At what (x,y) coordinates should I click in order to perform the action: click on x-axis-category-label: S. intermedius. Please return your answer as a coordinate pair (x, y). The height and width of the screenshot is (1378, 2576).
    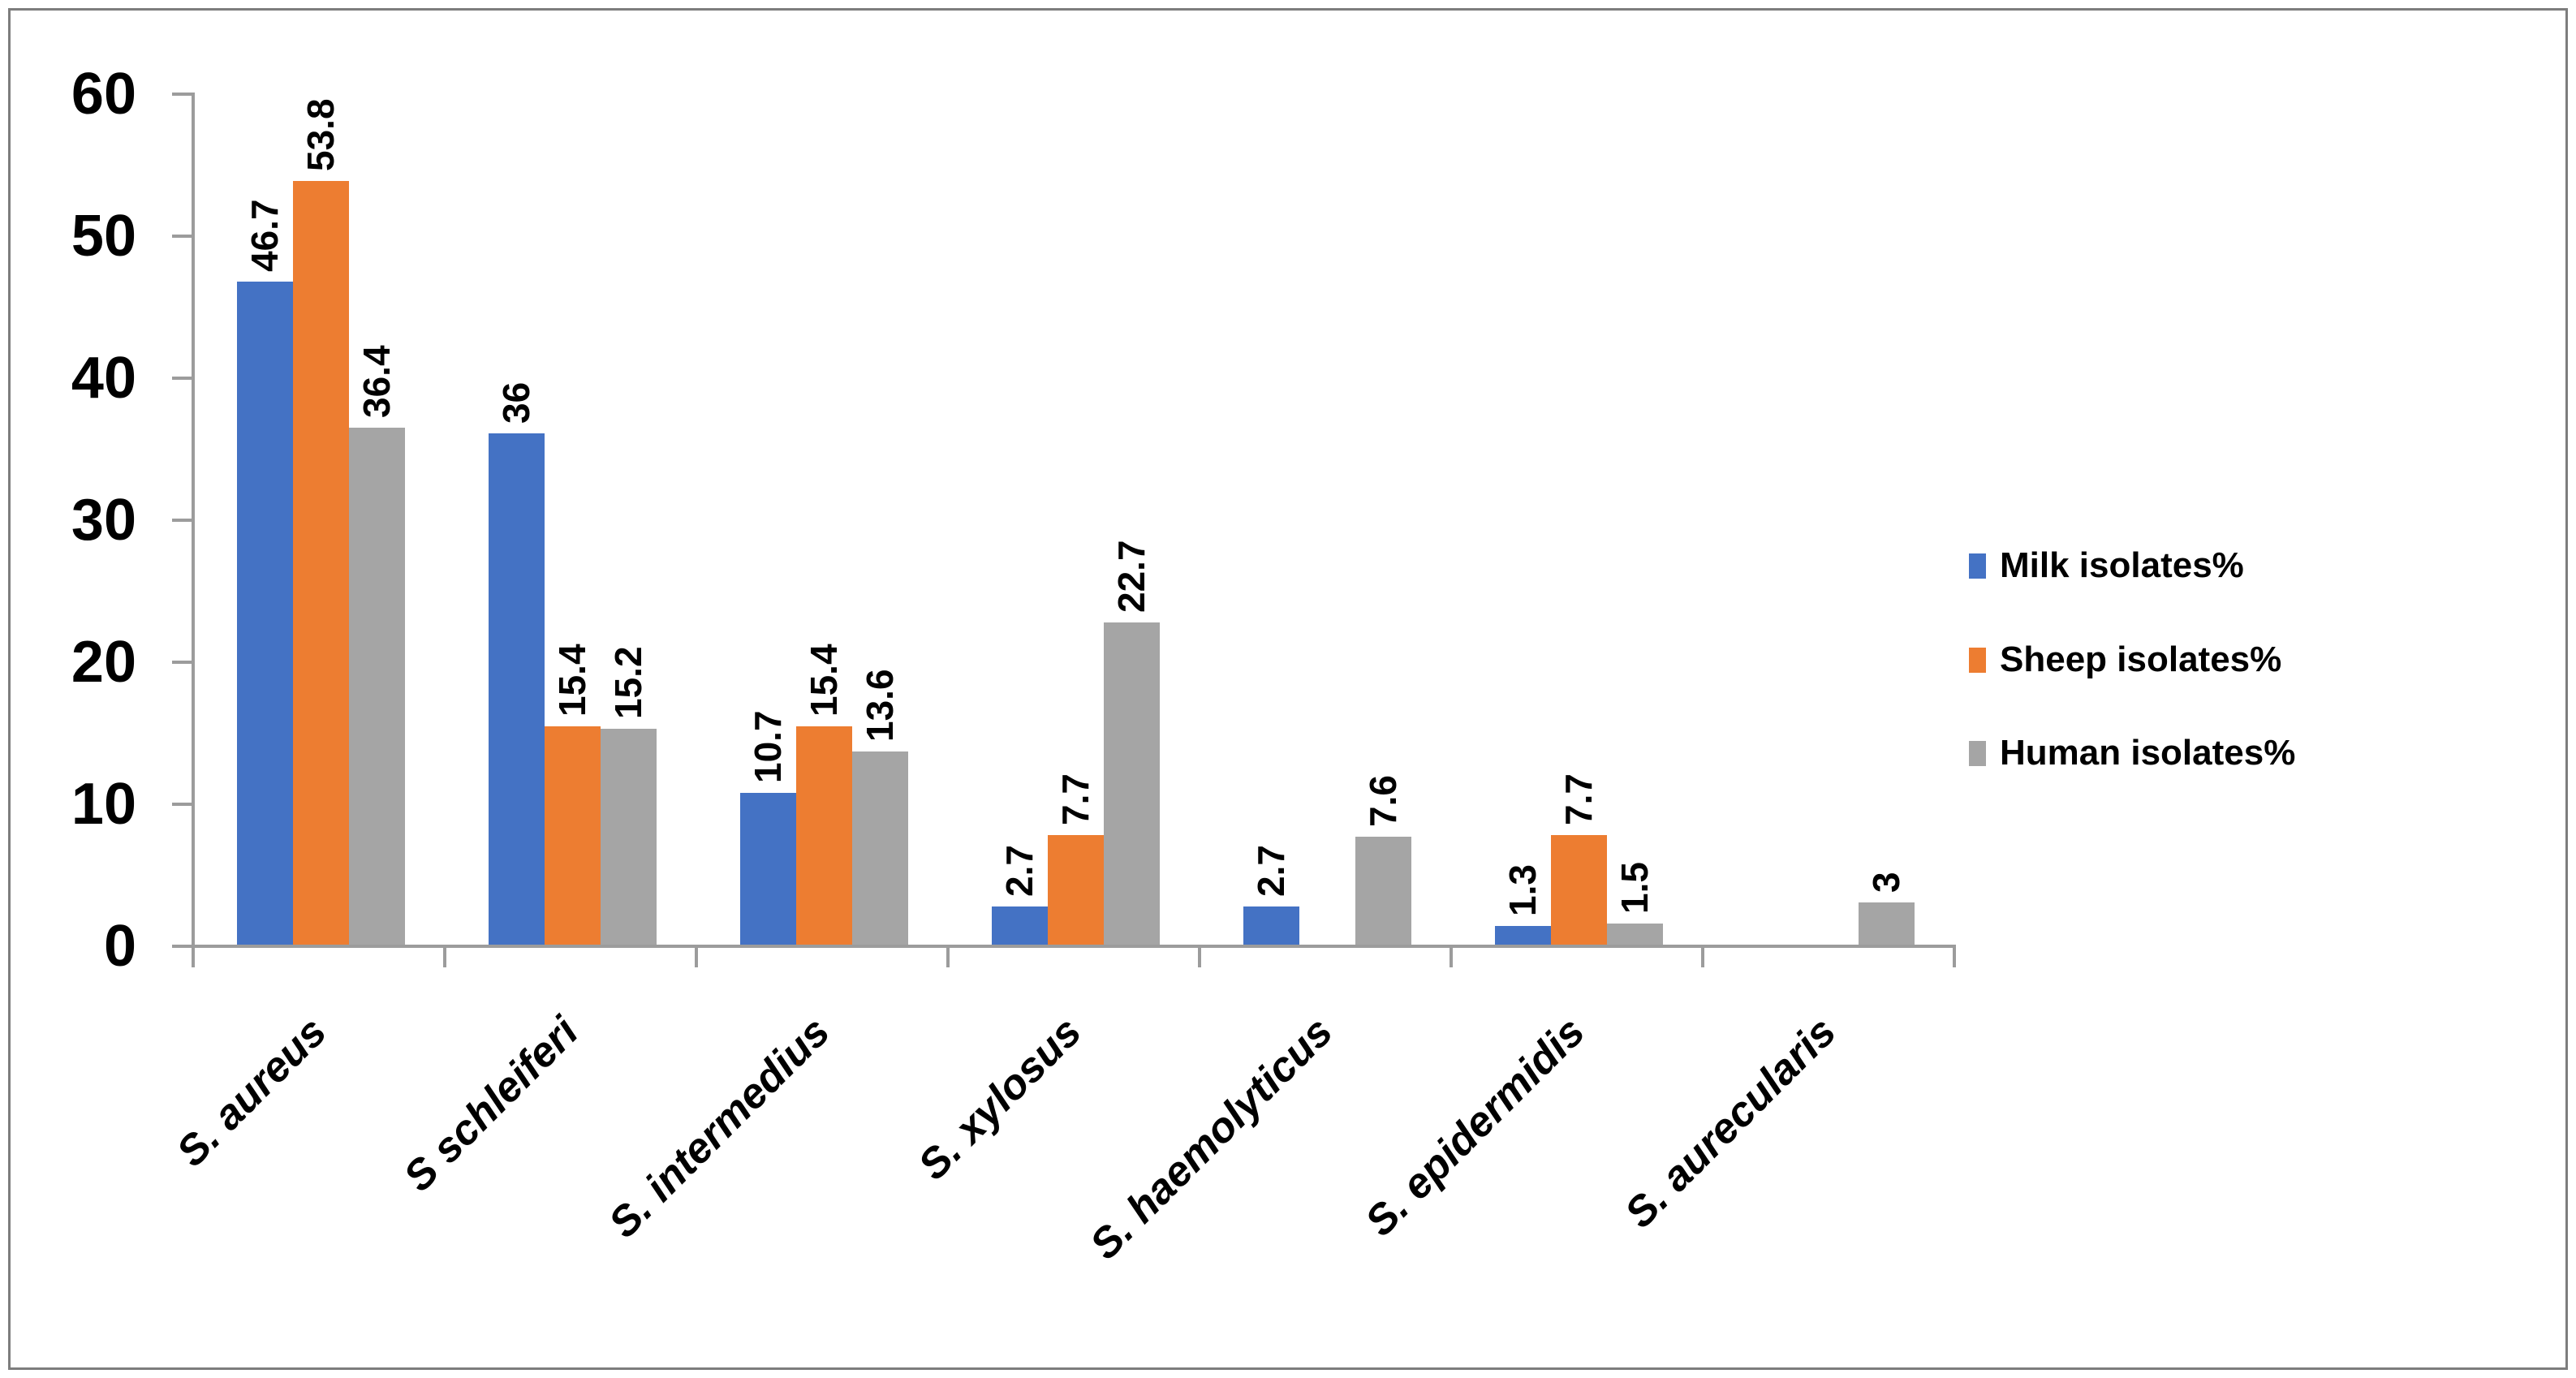
    Looking at the image, I should click on (719, 1127).